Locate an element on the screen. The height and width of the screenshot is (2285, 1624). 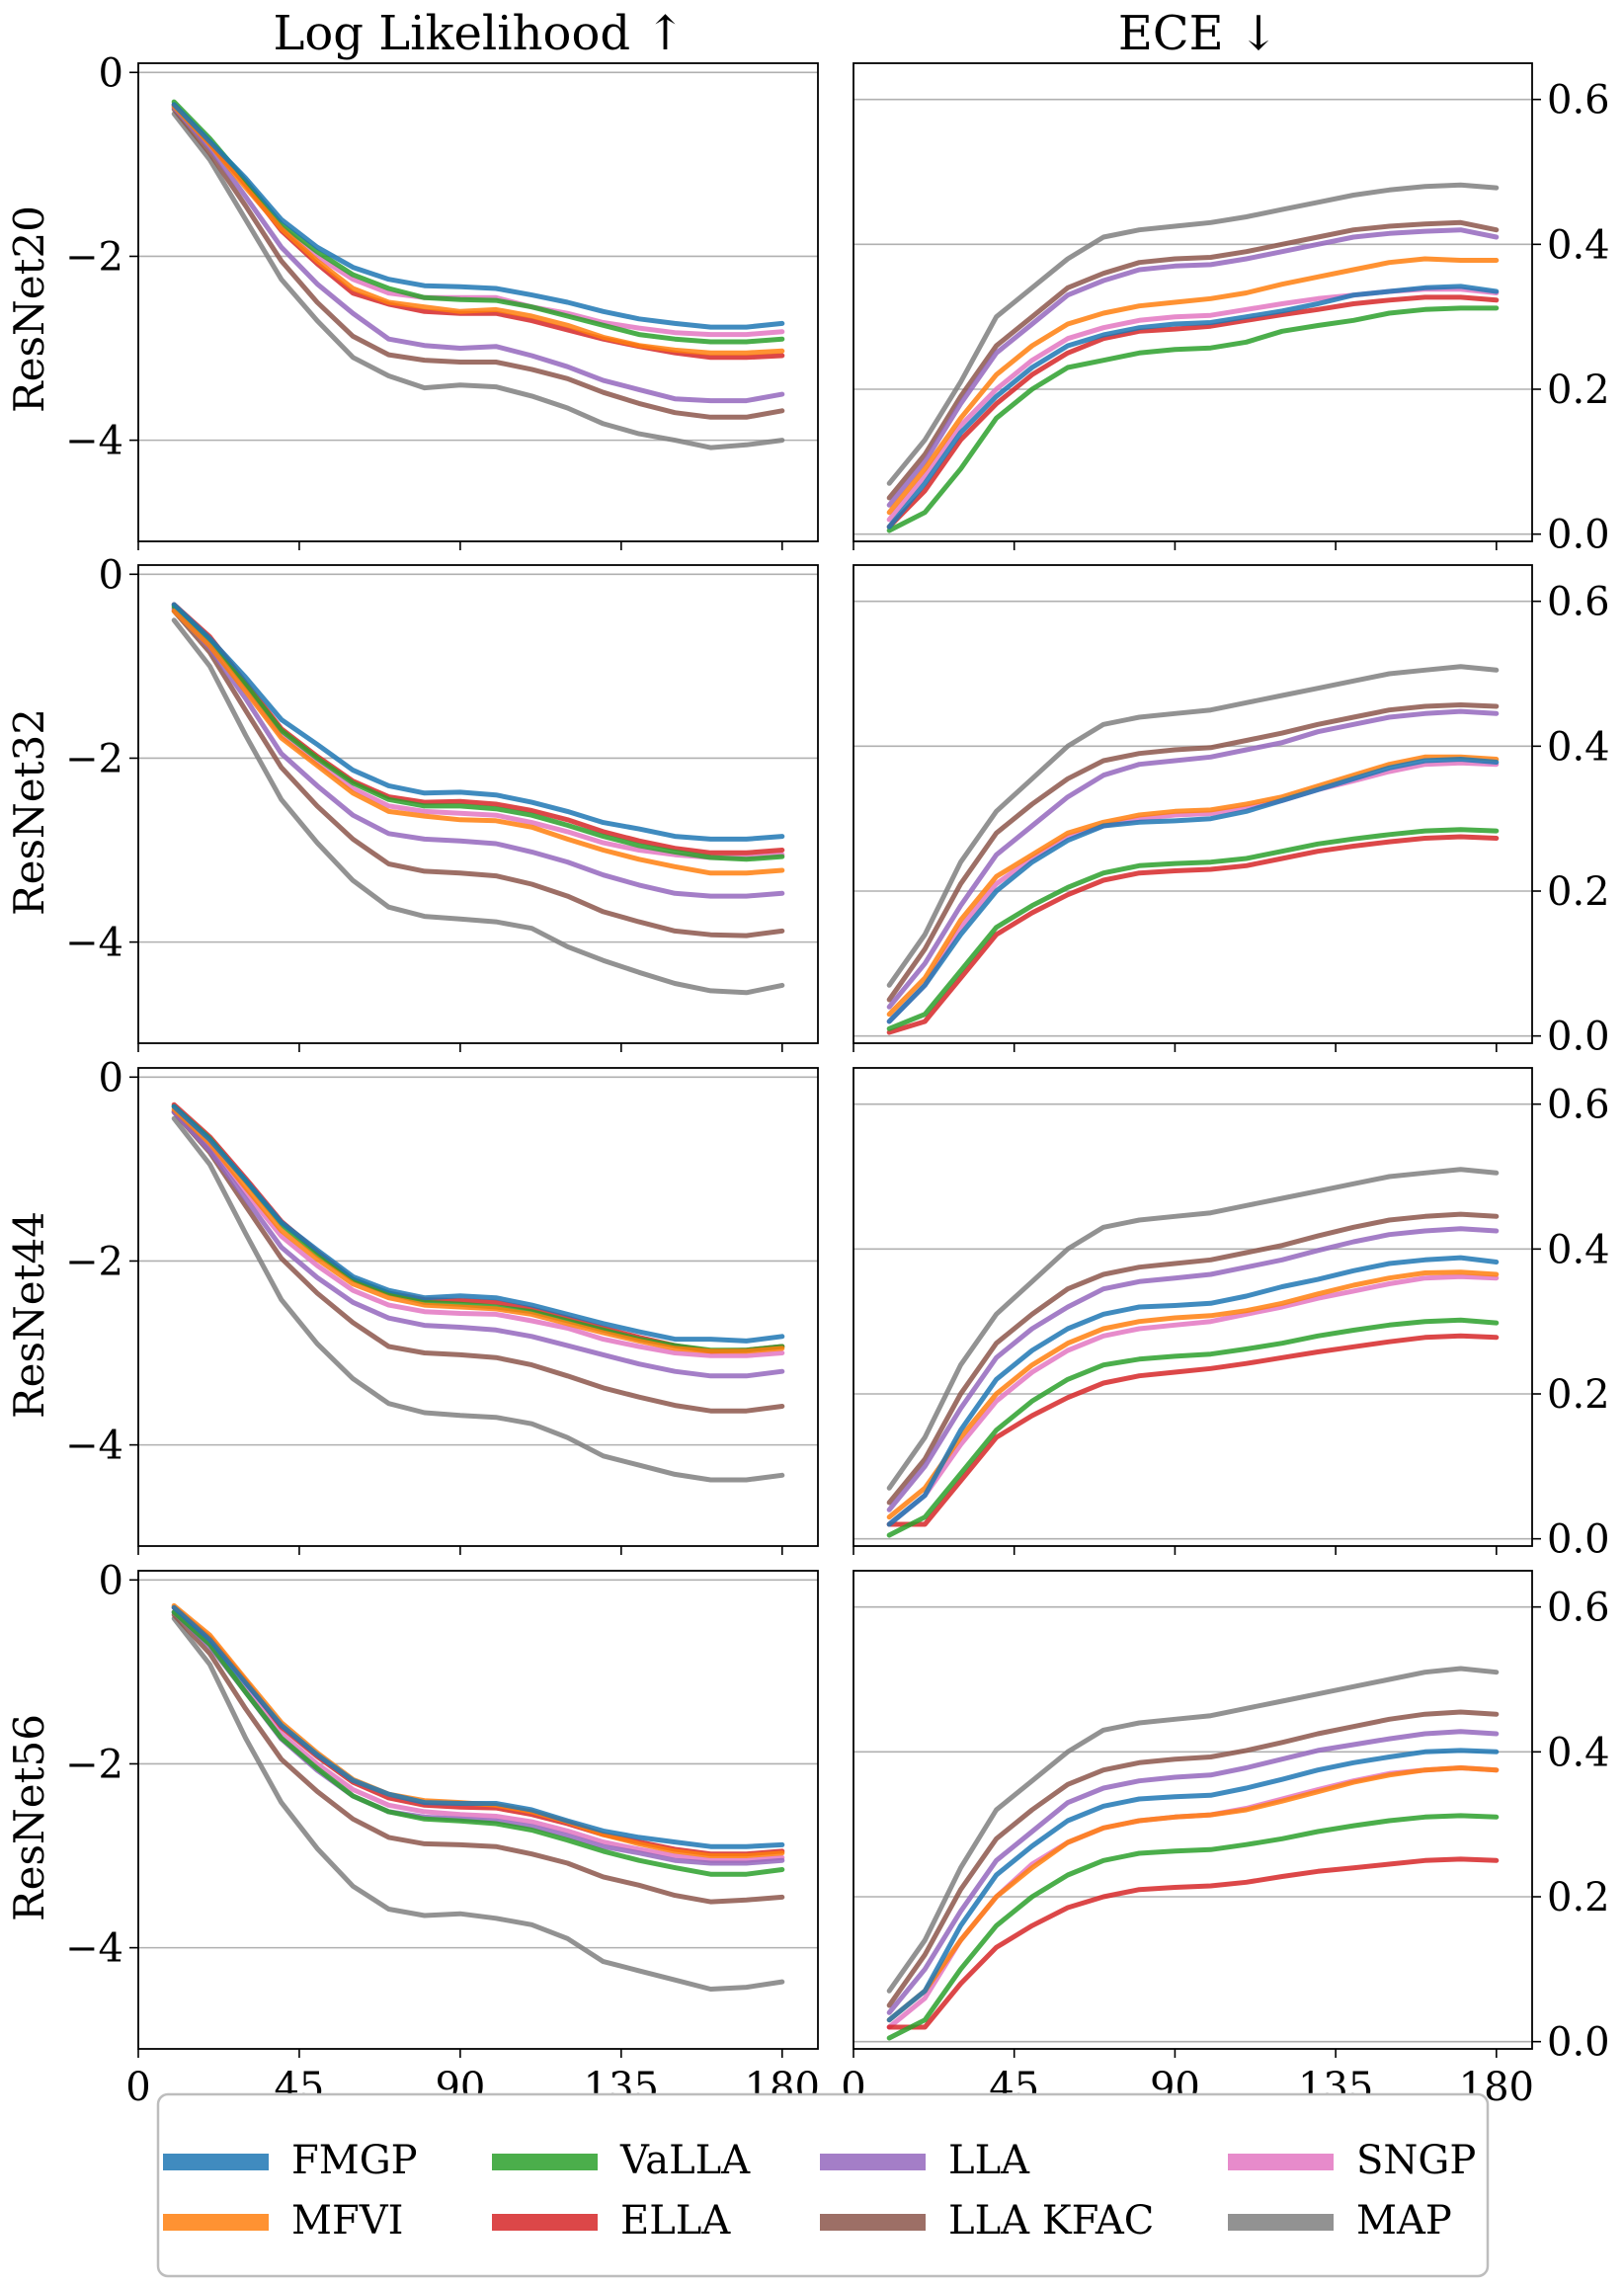
legend-box is located at coordinates (823, 2185).